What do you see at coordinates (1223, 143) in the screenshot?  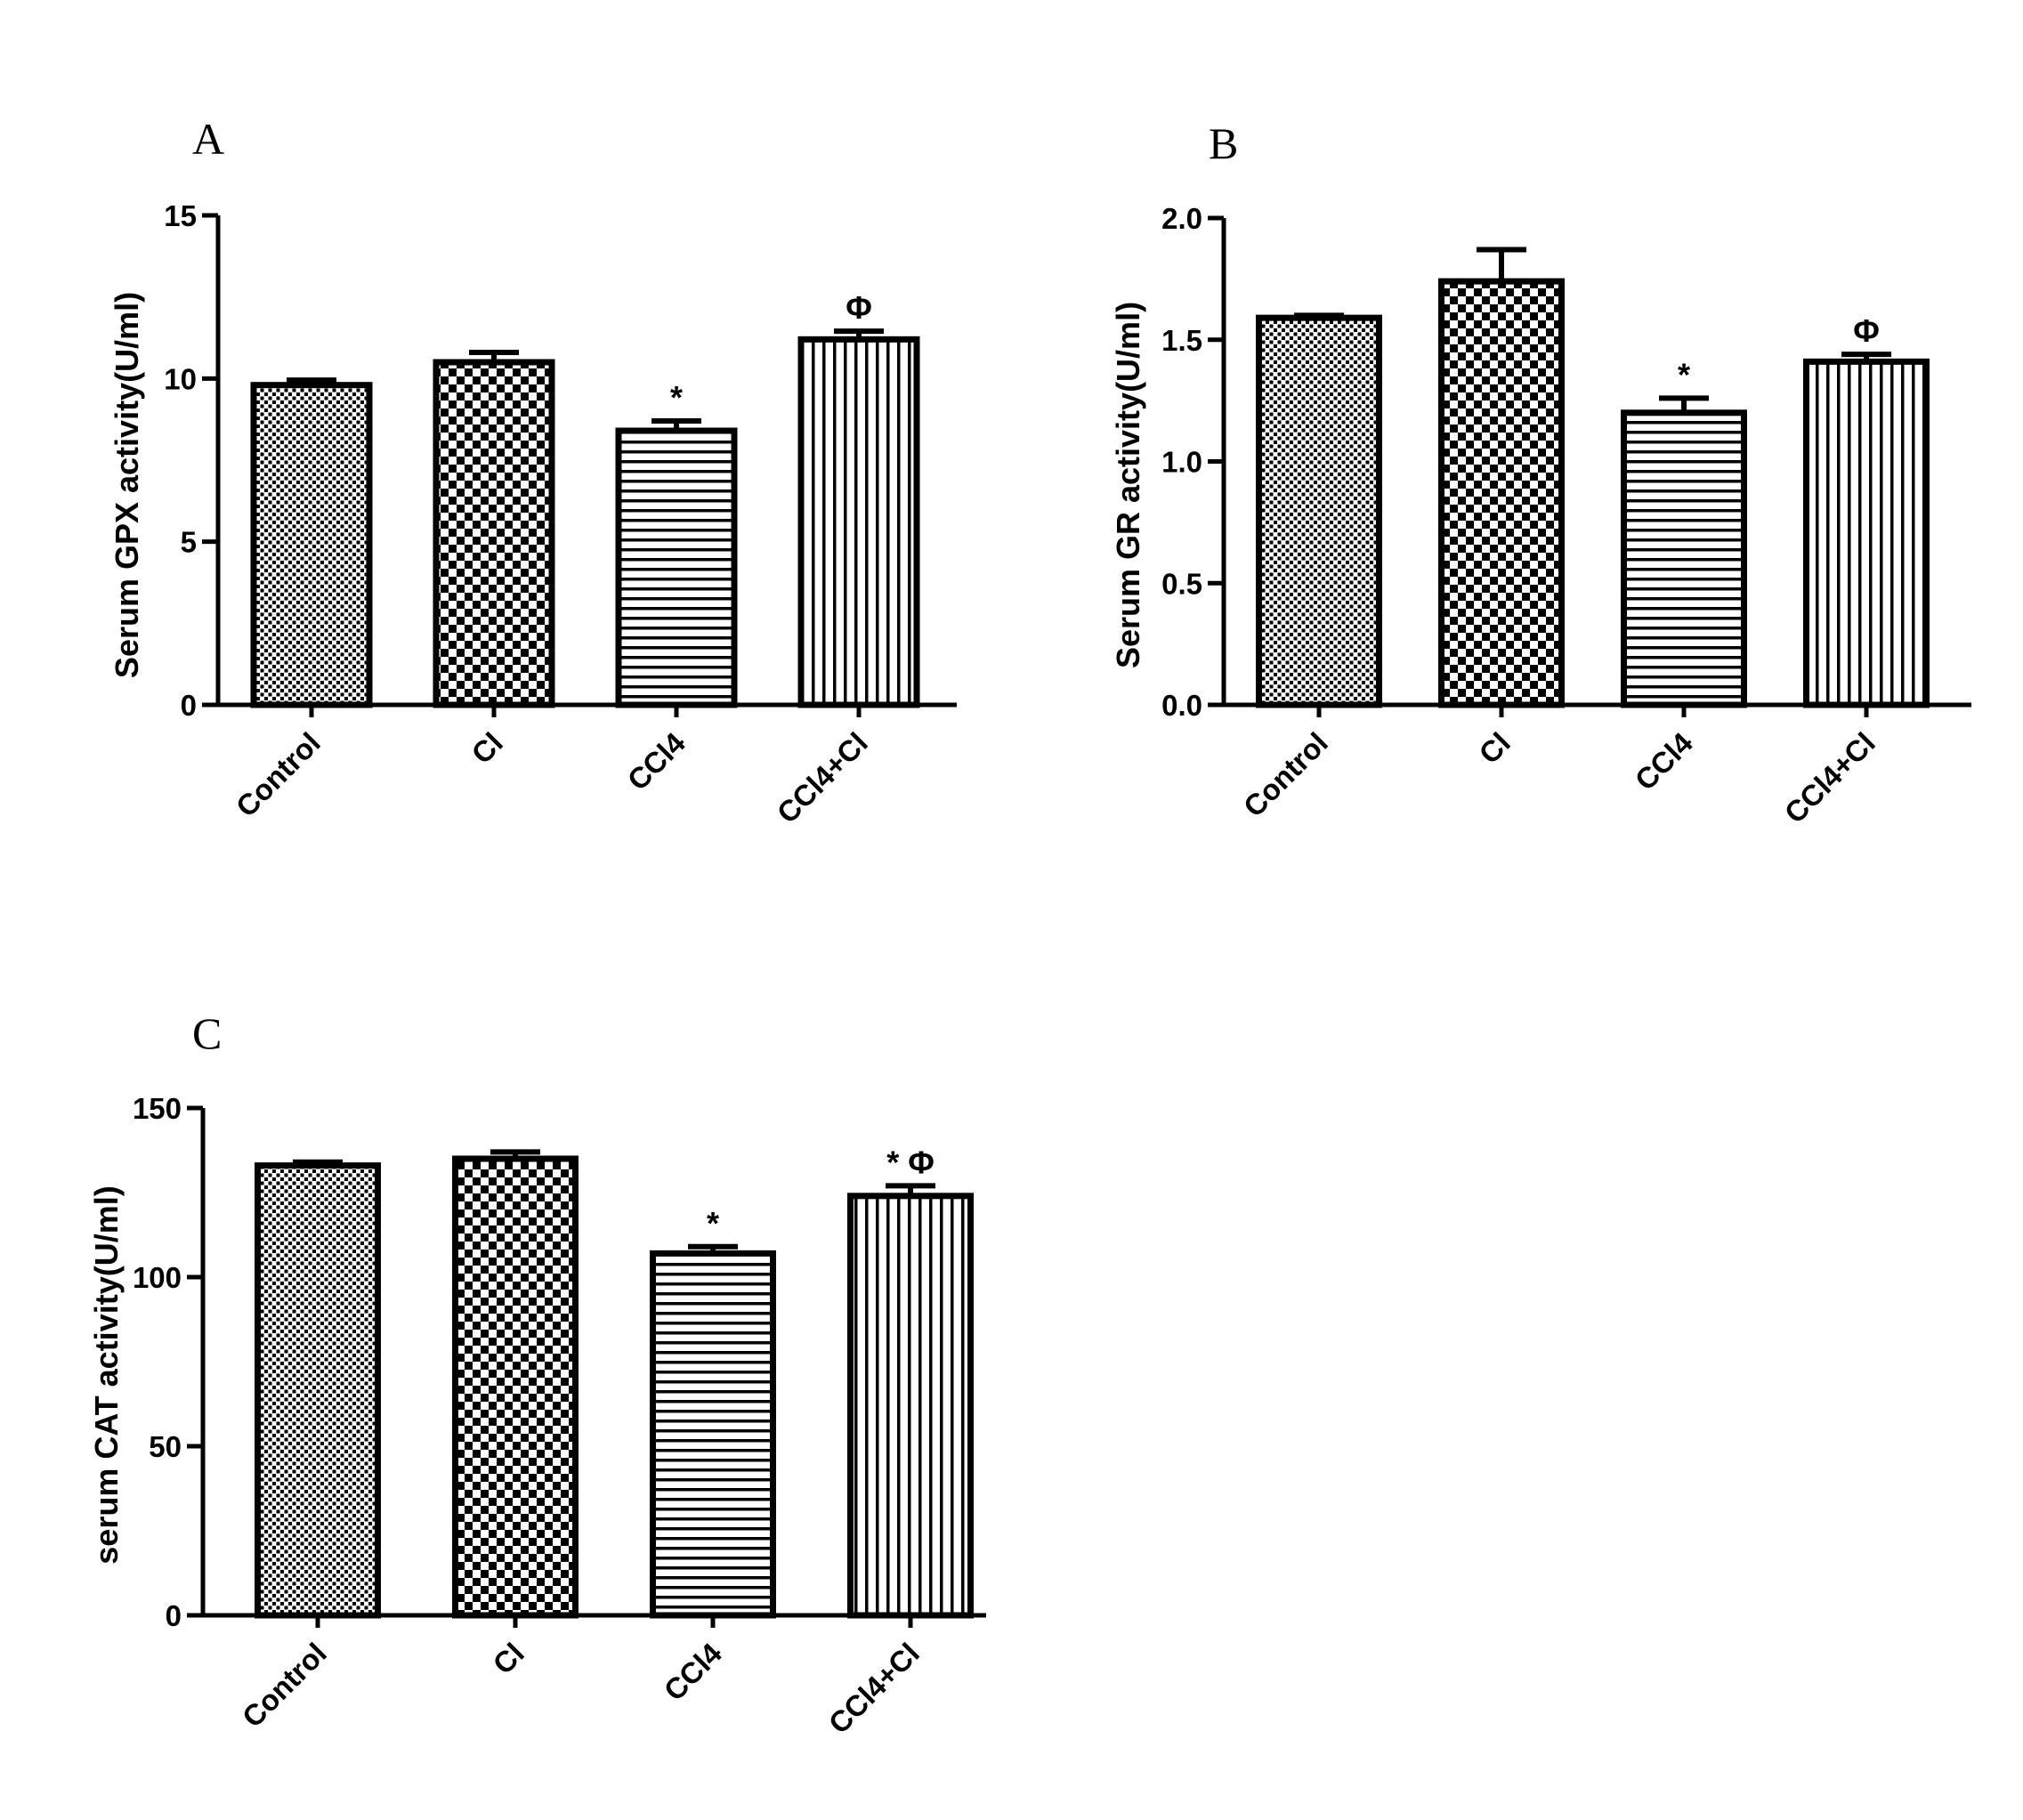 I see `panel-letter-b: B` at bounding box center [1223, 143].